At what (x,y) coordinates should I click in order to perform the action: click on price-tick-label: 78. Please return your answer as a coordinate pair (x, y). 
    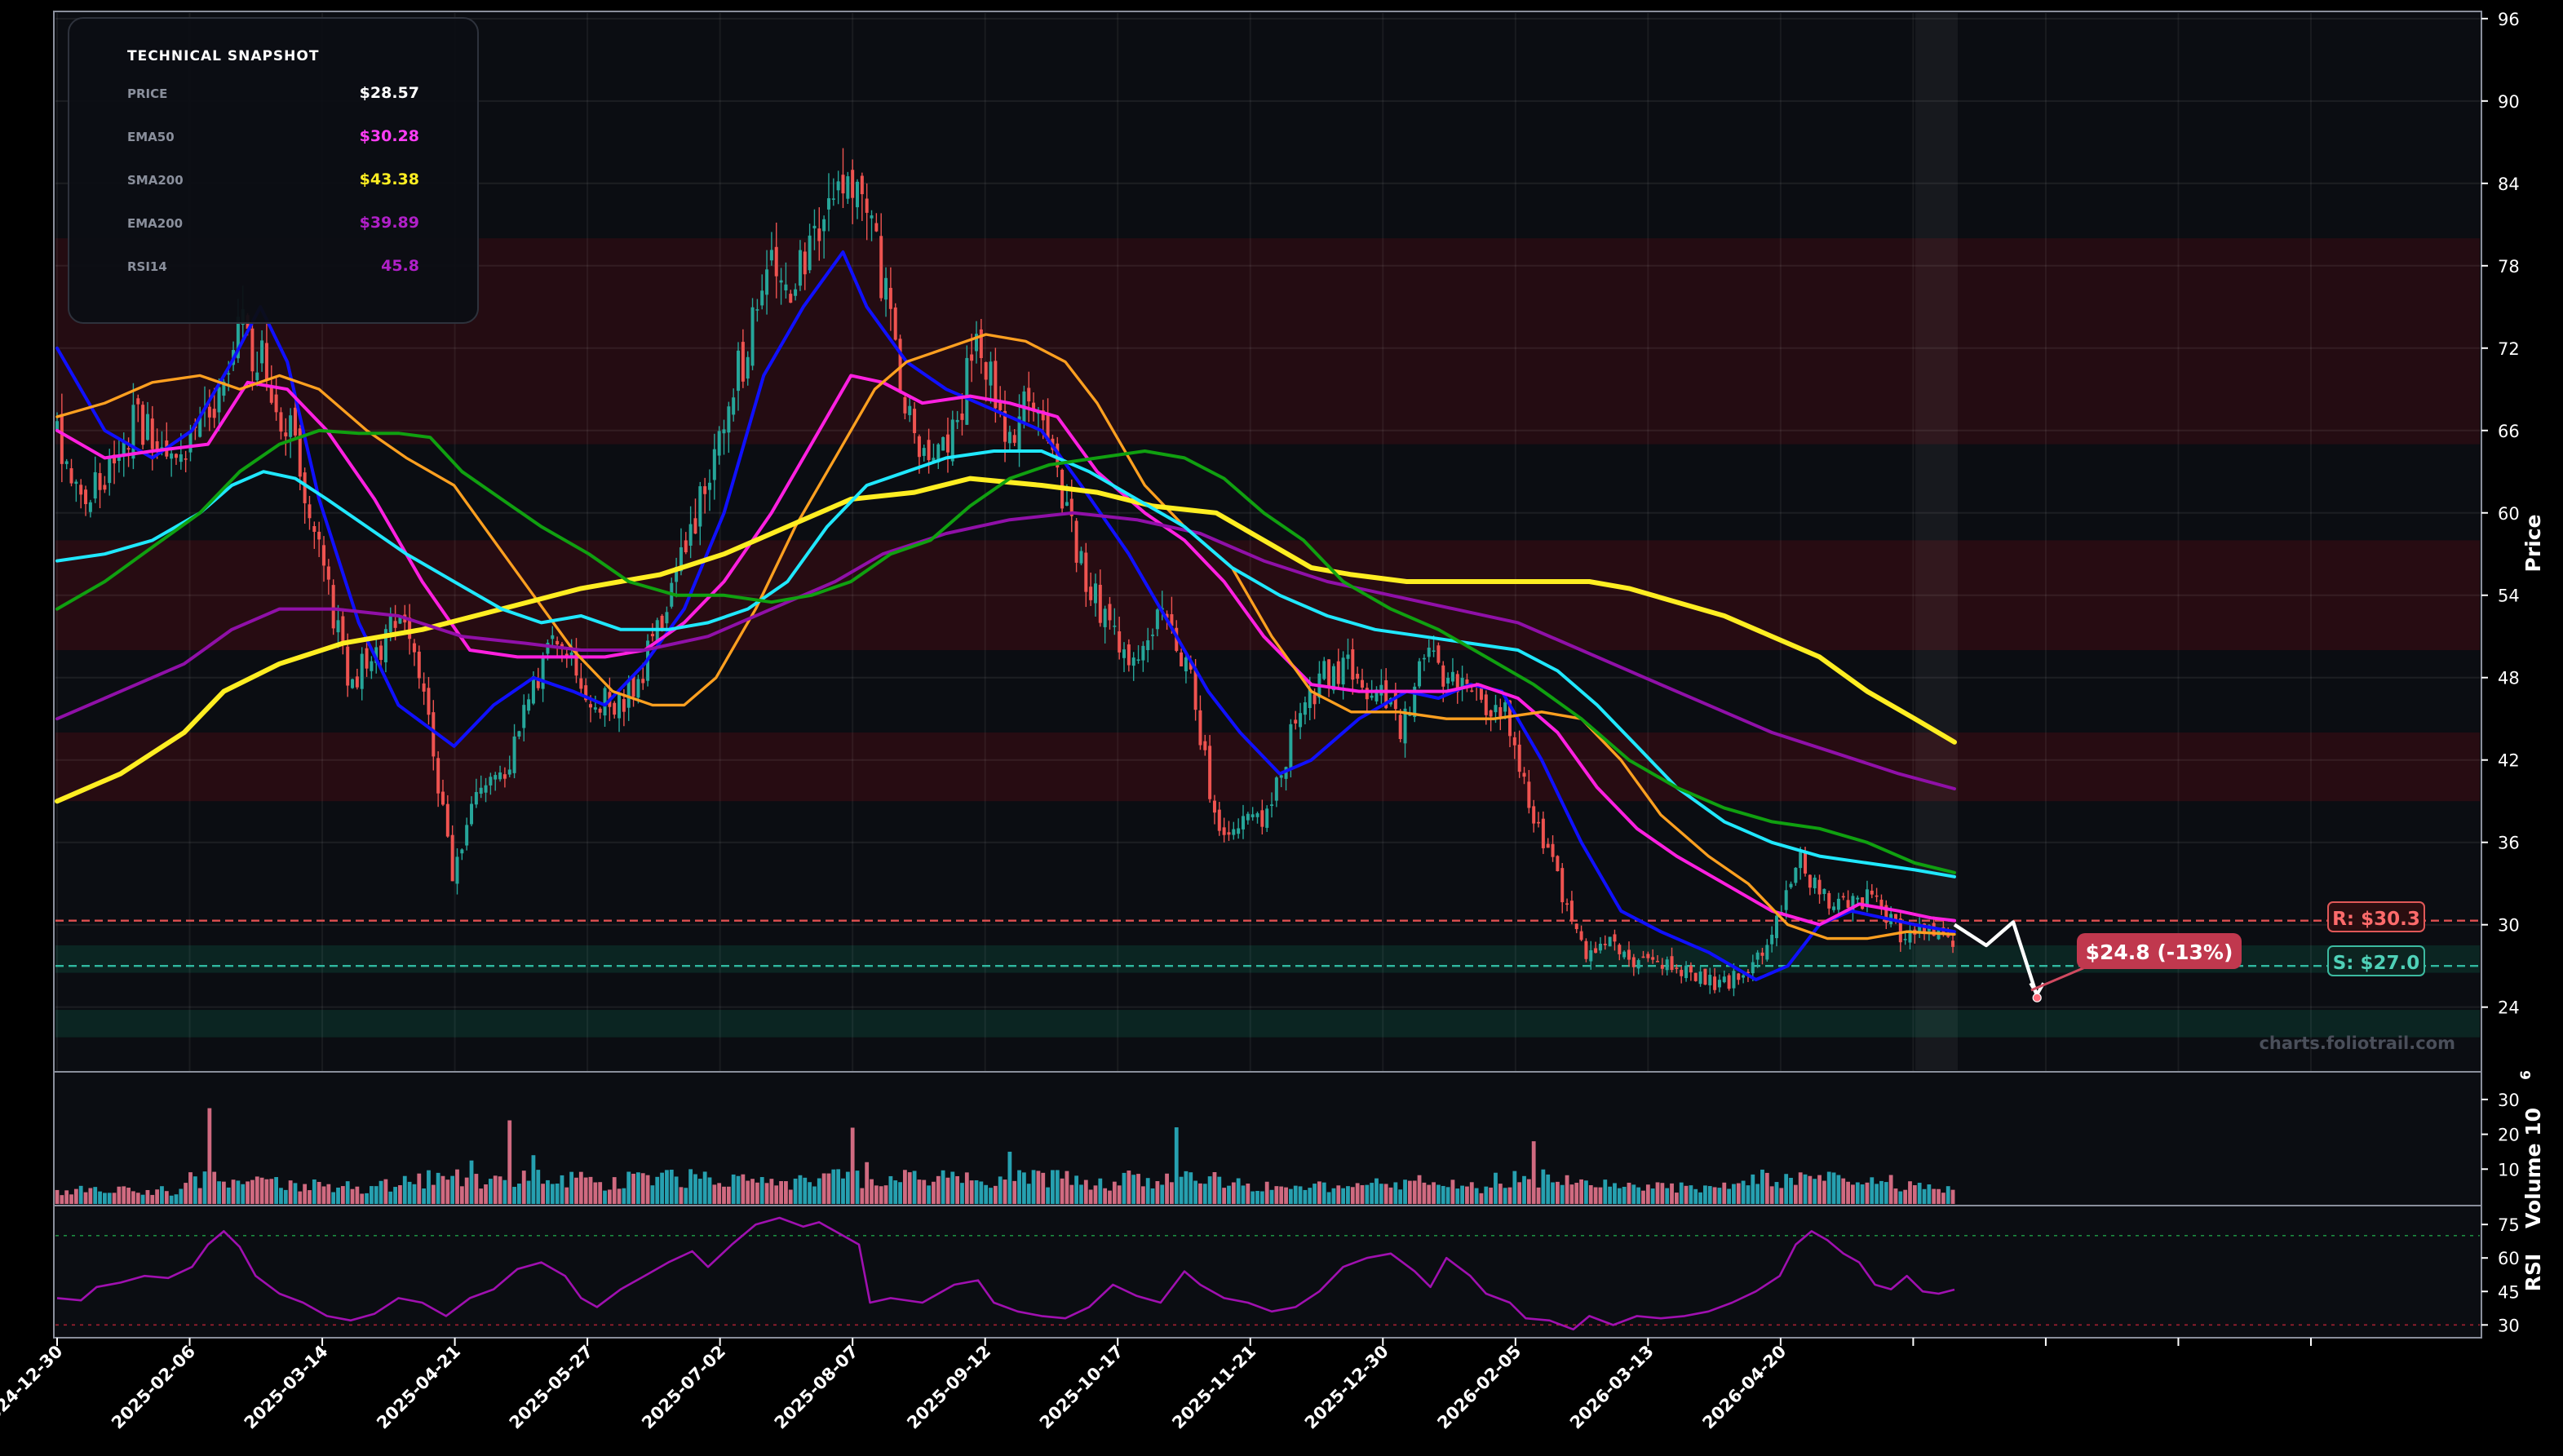
    Looking at the image, I should click on (2509, 267).